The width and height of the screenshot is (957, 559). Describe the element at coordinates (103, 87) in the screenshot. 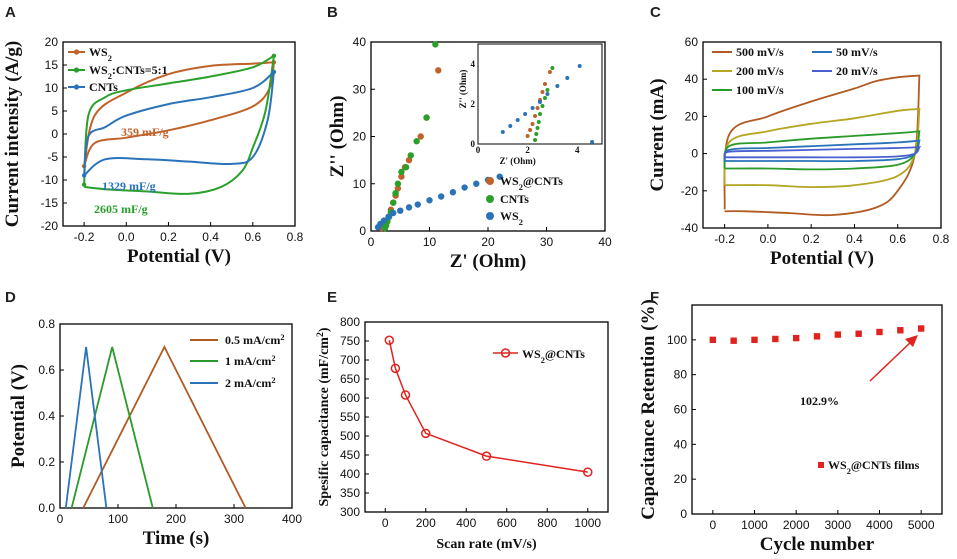

I see `legend-label: CNTs` at that location.